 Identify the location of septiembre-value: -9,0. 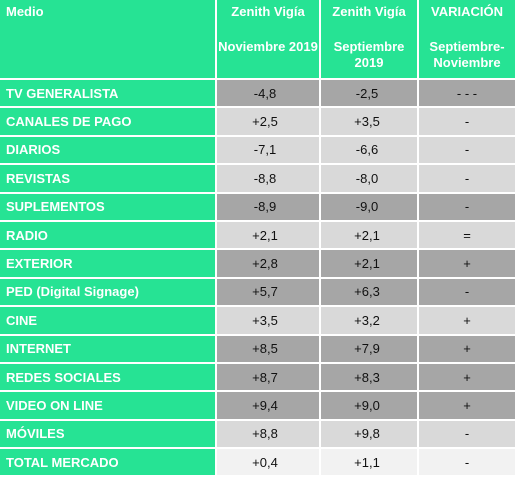
(370, 207).